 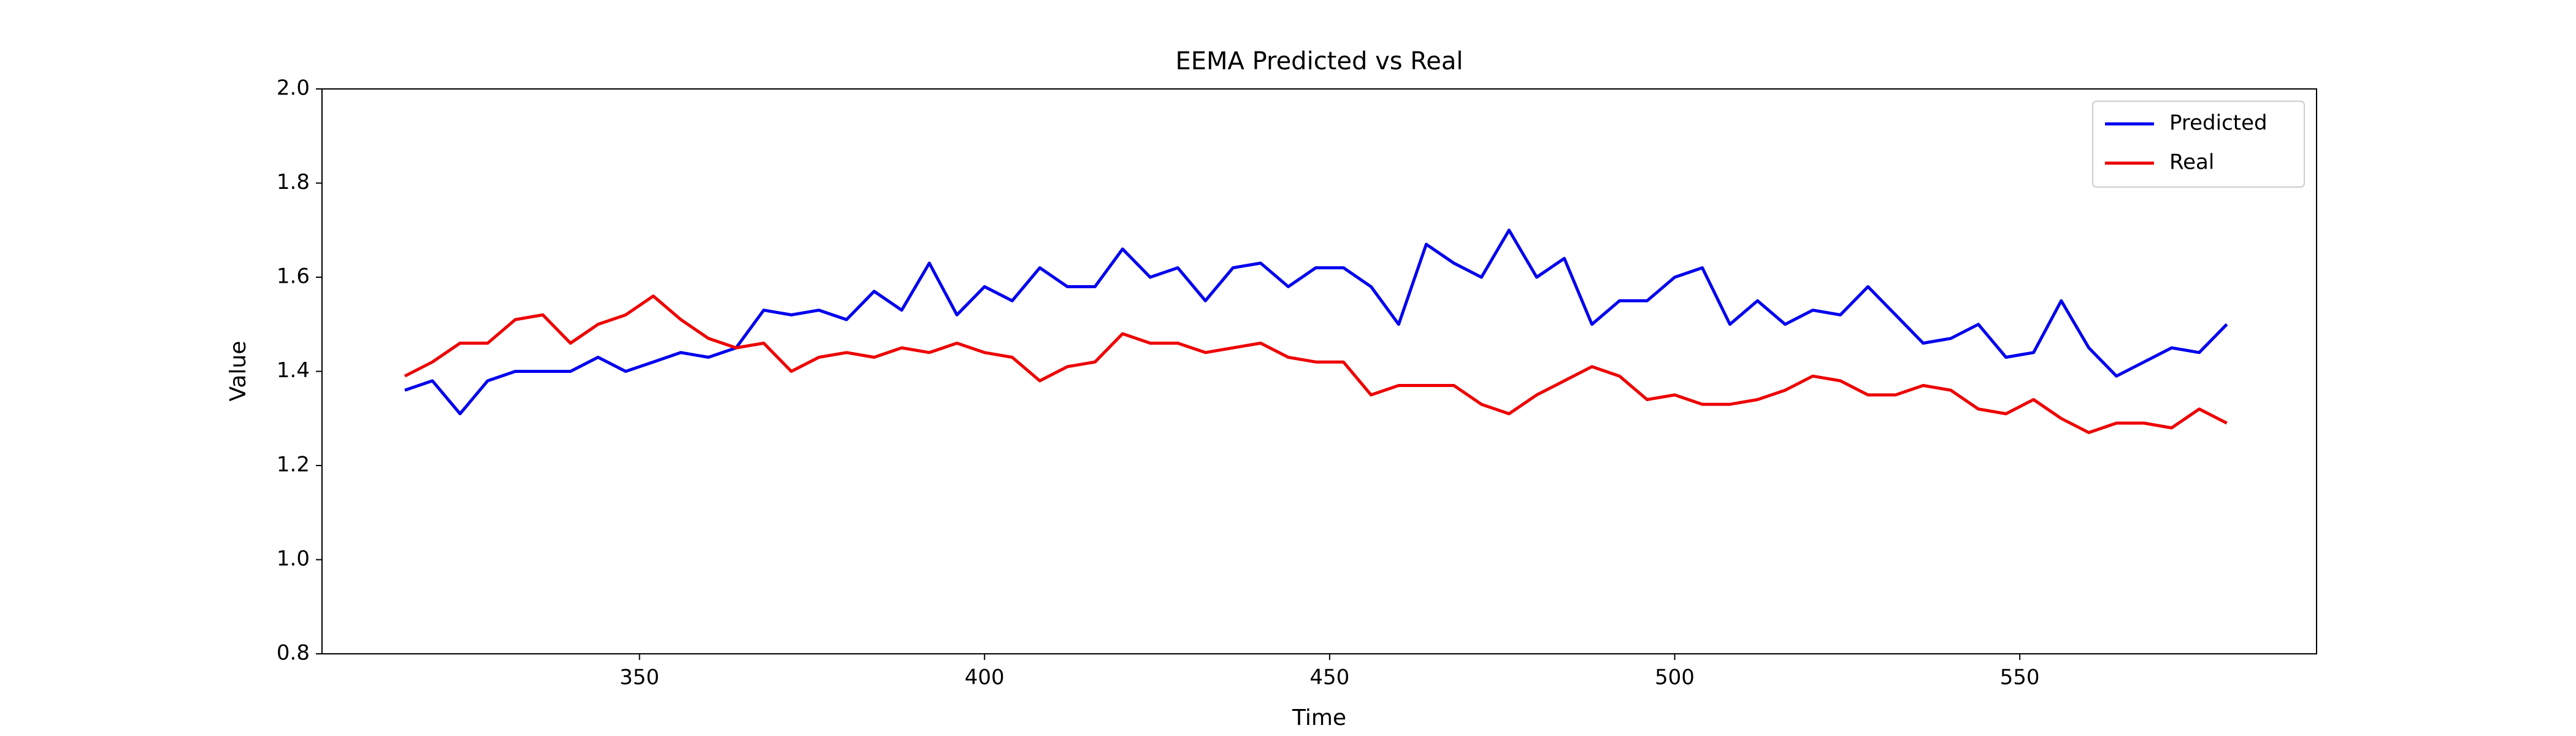 I want to click on chart-title: EEMA Predicted vs Real, so click(x=1319, y=61).